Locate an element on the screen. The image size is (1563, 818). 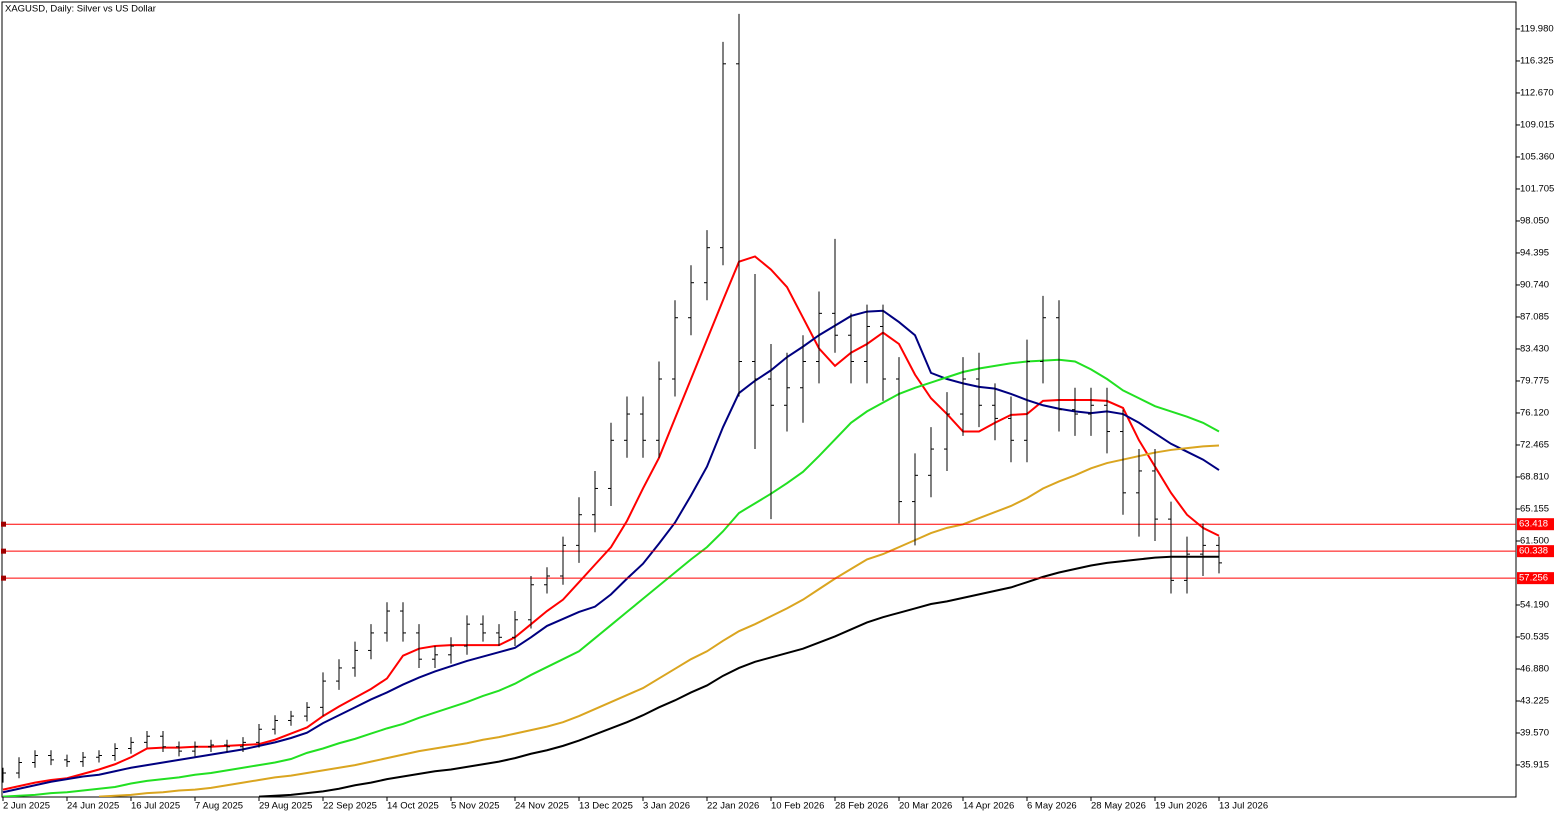
level-label: 60.338 is located at coordinates (1533, 551).